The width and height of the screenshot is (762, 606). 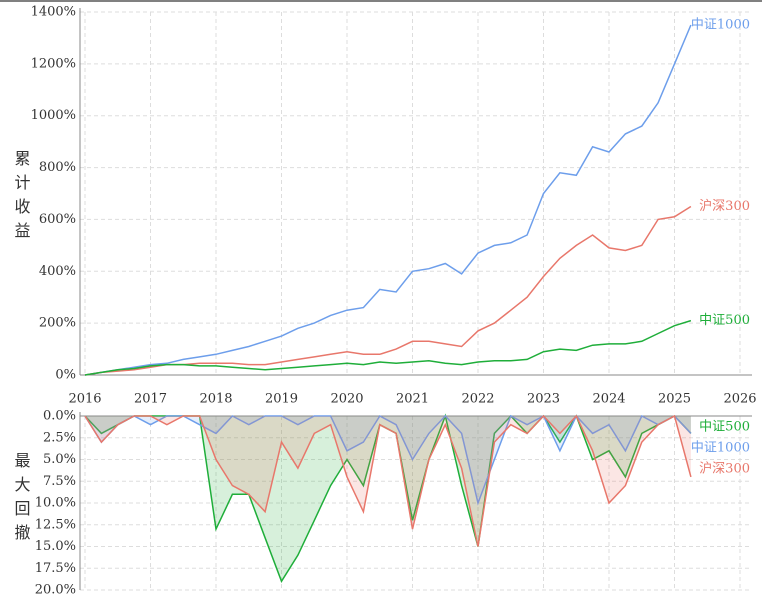 I want to click on x-tick-label: 2026, so click(x=739, y=399).